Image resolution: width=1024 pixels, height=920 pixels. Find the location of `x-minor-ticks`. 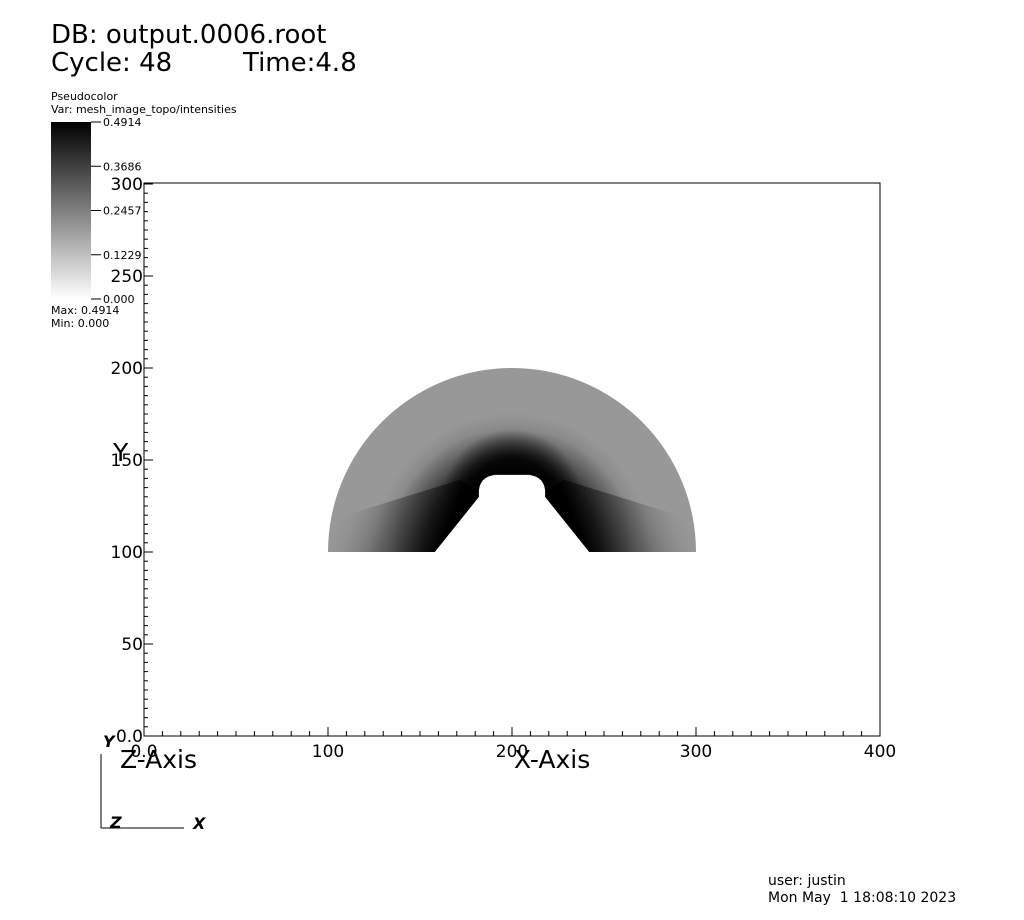

x-minor-ticks is located at coordinates (512, 731).